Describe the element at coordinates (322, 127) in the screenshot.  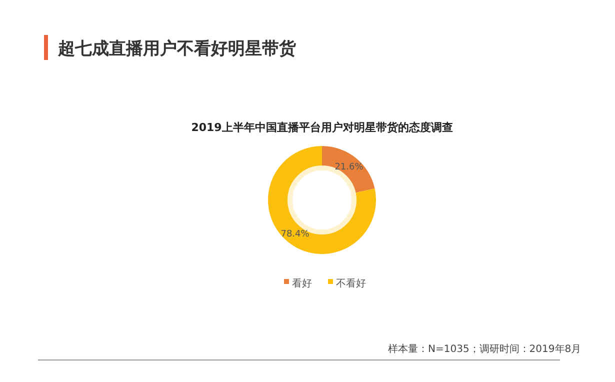
I see `chart-subtitle: 2019上半年中国直播平台用户对明星带货的态度调查` at that location.